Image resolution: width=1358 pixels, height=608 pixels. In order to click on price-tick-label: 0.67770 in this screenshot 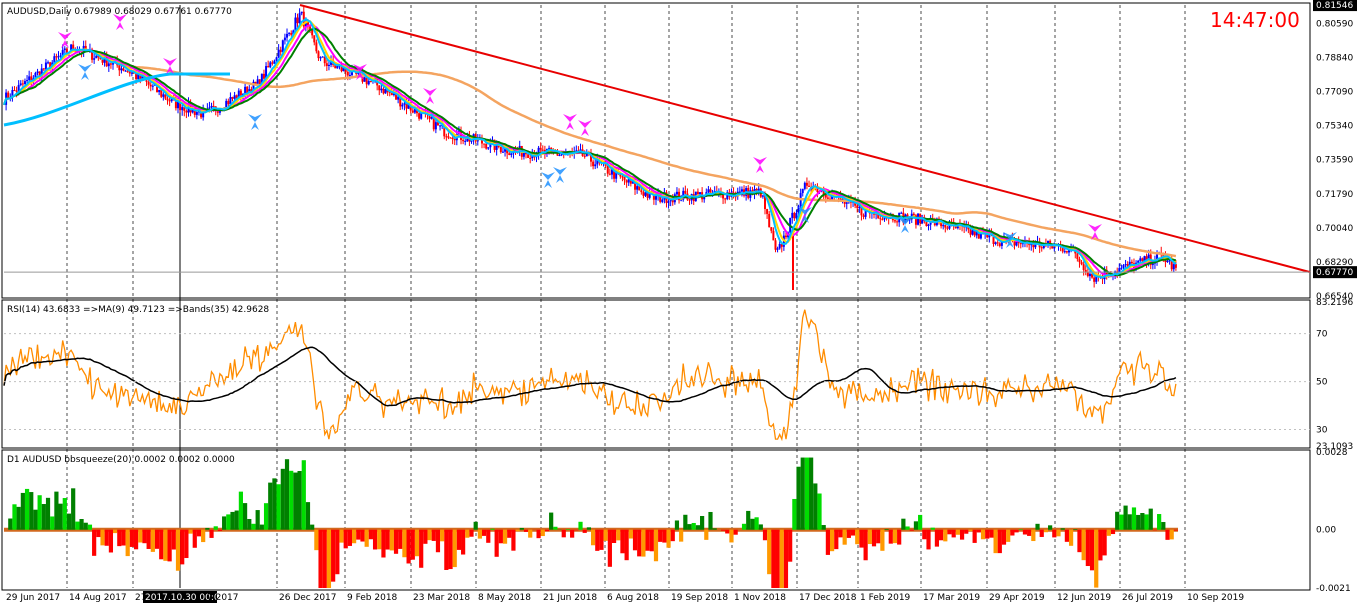, I will do `click(1334, 273)`.